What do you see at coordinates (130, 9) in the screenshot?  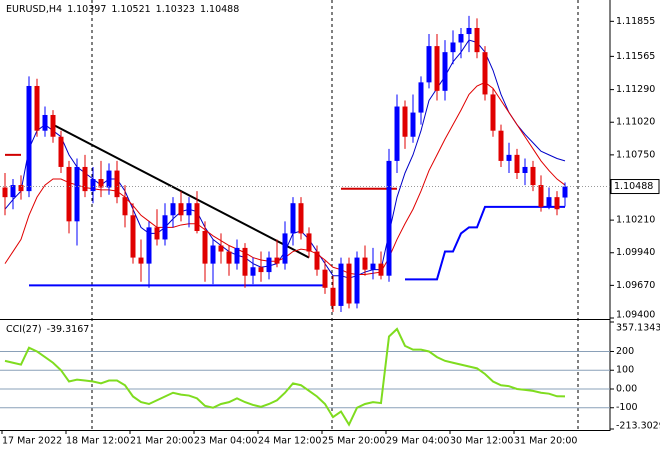 I see `high: 1.10521` at bounding box center [130, 9].